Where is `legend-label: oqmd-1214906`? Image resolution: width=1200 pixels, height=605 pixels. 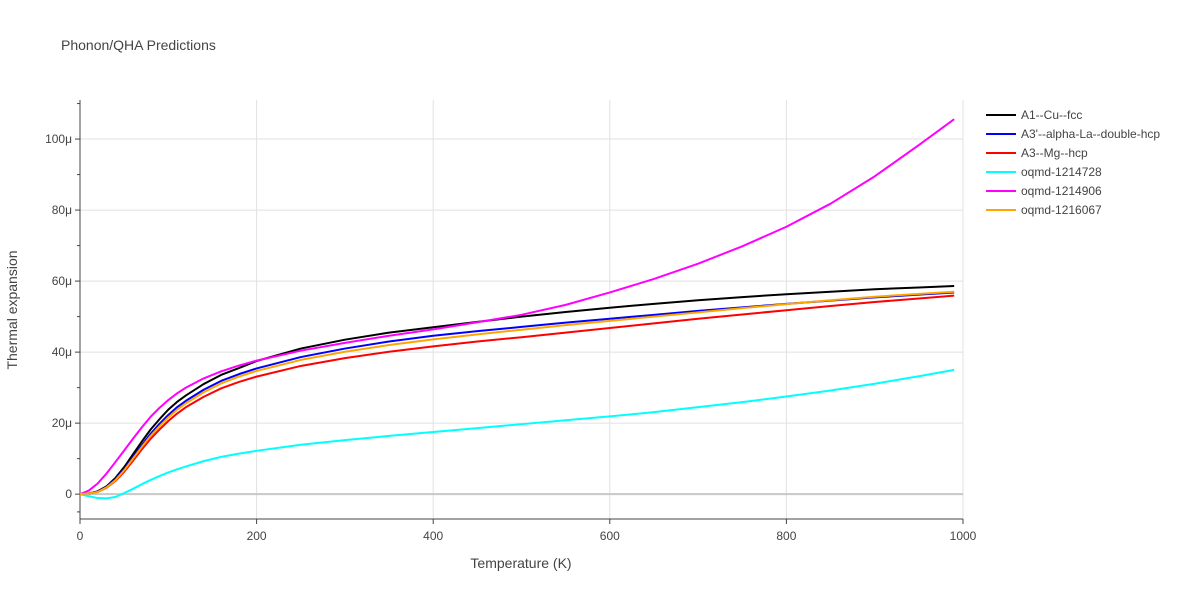 legend-label: oqmd-1214906 is located at coordinates (1061, 191).